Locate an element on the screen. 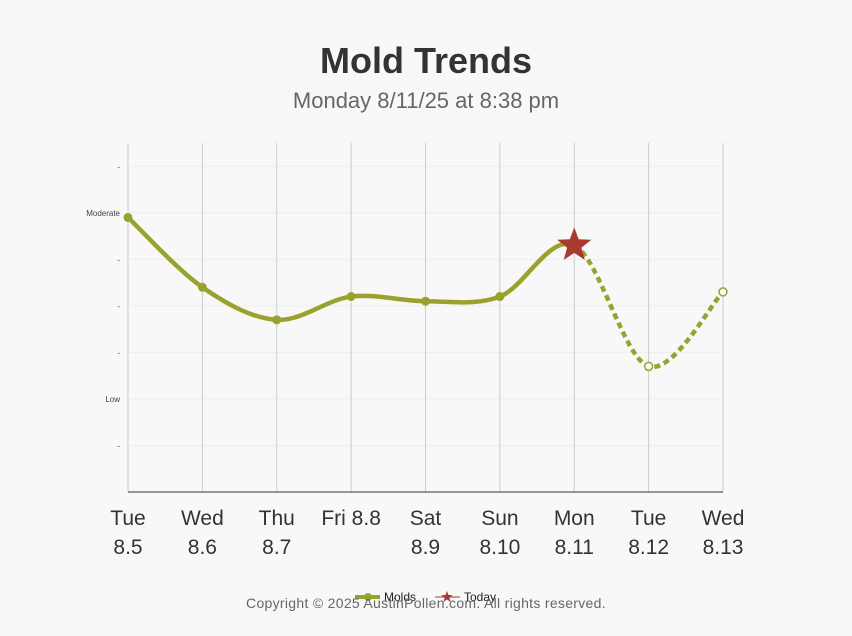 This screenshot has width=852, height=636. legend-molds-dot is located at coordinates (368, 597).